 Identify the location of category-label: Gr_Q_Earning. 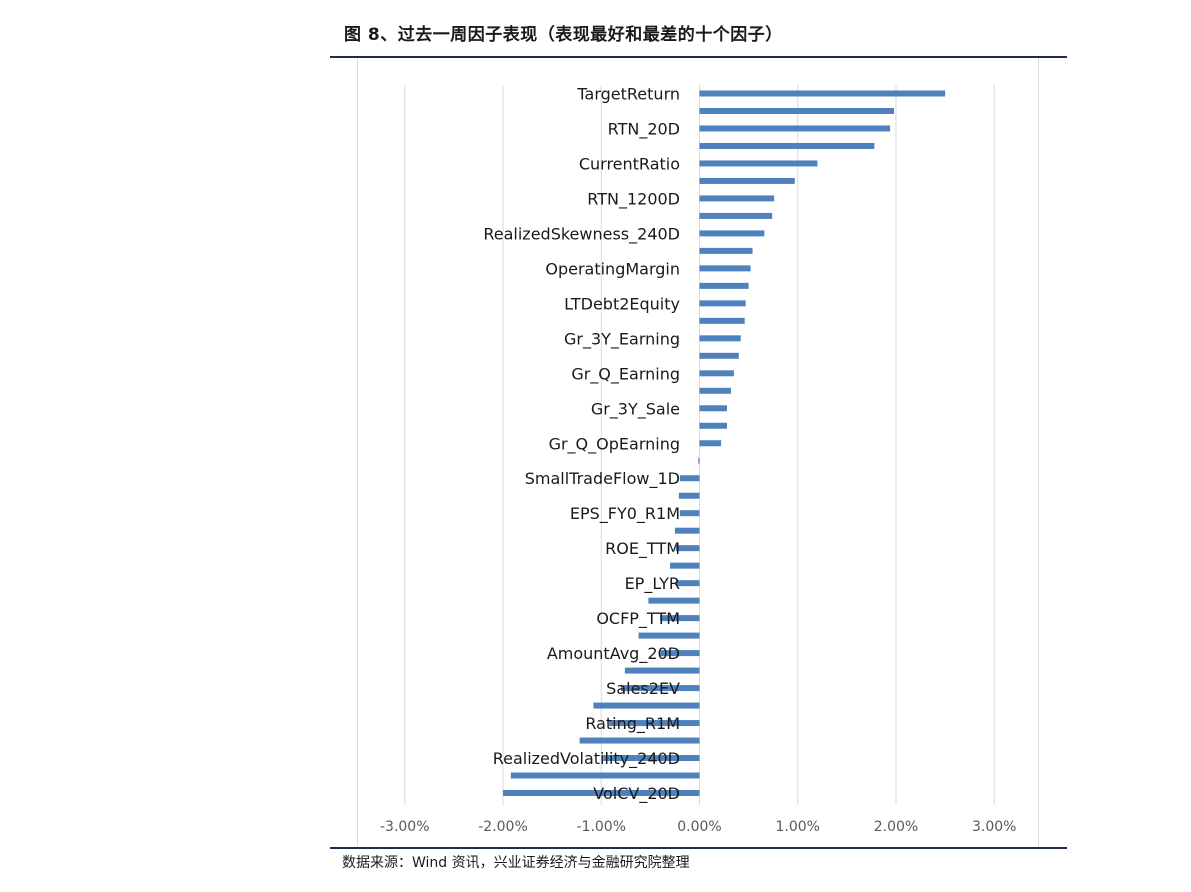
(625, 374).